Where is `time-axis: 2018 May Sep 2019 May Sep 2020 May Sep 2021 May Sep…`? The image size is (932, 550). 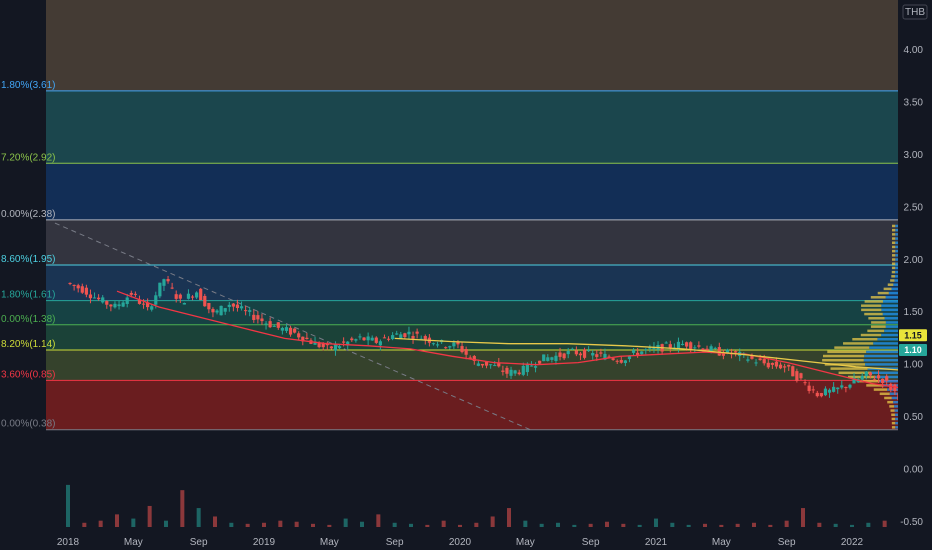 time-axis: 2018 May Sep 2019 May Sep 2020 May Sep 2021 May Sep… is located at coordinates (466, 540).